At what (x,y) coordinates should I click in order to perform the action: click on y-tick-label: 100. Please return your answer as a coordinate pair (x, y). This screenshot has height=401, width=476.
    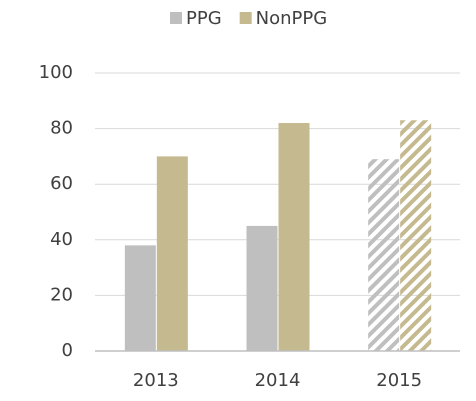
    Looking at the image, I should click on (56, 72).